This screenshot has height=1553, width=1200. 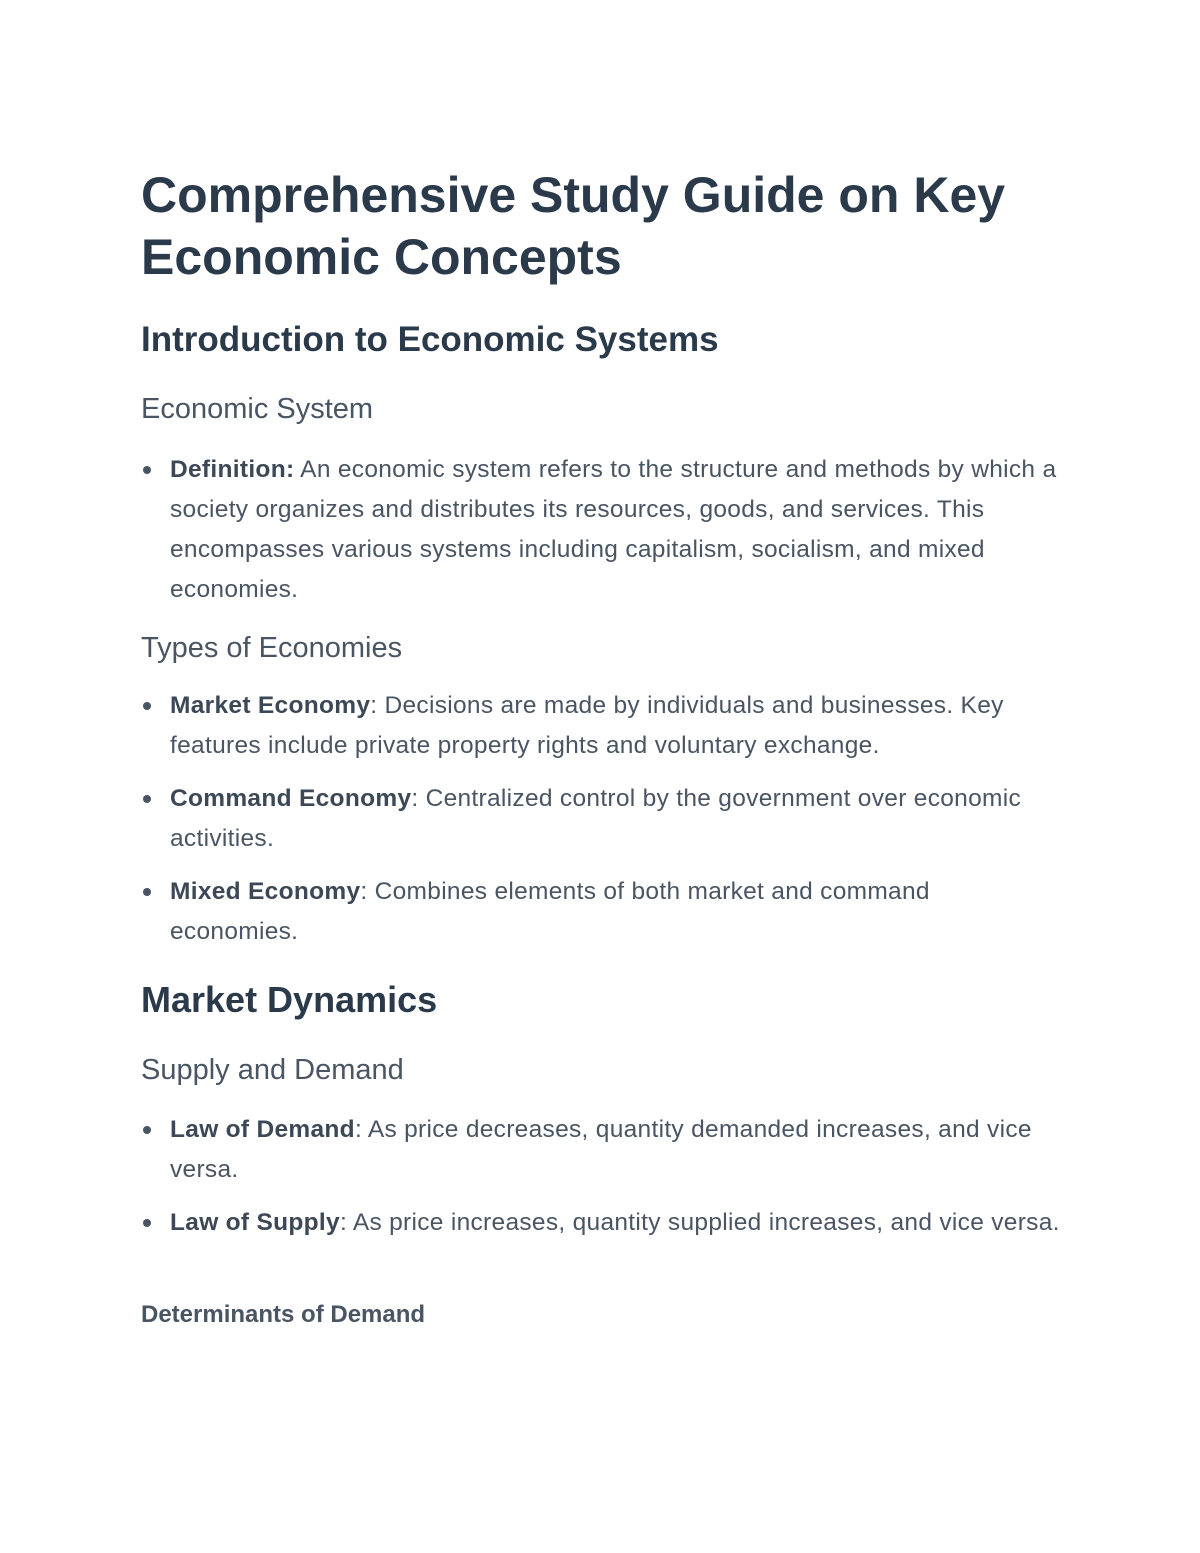 What do you see at coordinates (272, 1070) in the screenshot?
I see `subsection-heading-supply-and-demand: Supply and Demand` at bounding box center [272, 1070].